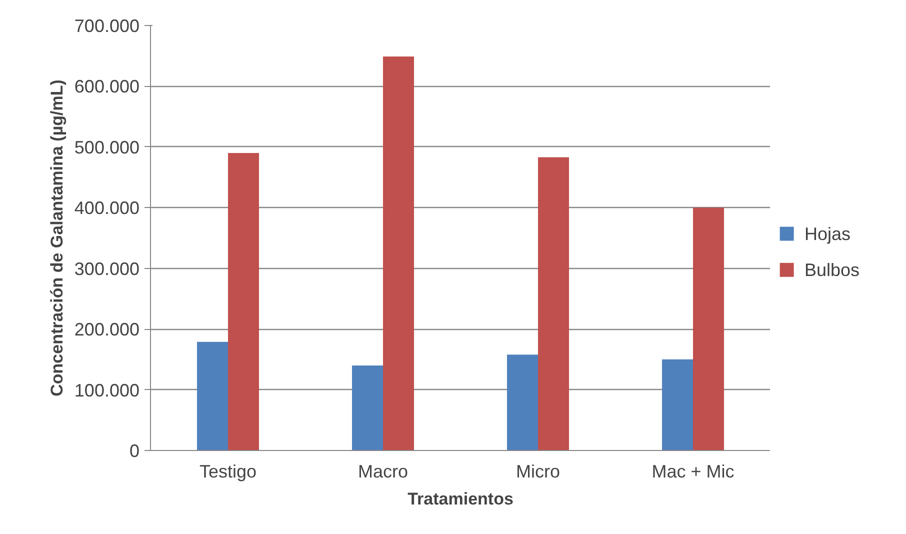 This screenshot has width=906, height=534. Describe the element at coordinates (107, 86) in the screenshot. I see `y-tick-label: 600.000` at that location.